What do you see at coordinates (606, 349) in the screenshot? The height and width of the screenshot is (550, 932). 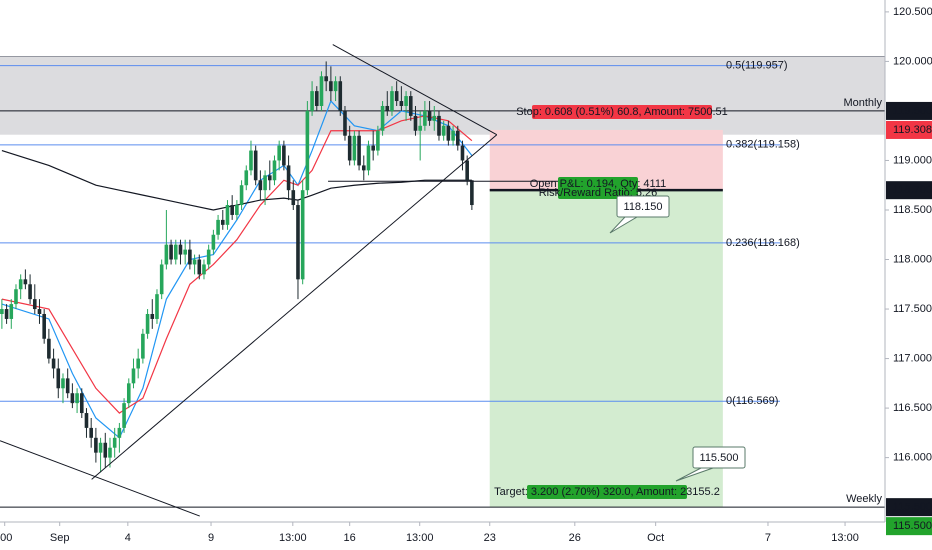 I see `target-zone` at bounding box center [606, 349].